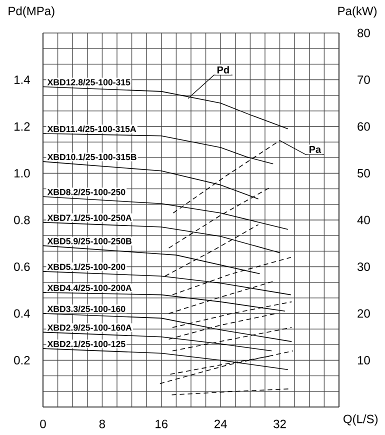 This screenshot has width=385, height=435. What do you see at coordinates (31, 12) in the screenshot?
I see `y-axis-title: Pd(MPa)` at bounding box center [31, 12].